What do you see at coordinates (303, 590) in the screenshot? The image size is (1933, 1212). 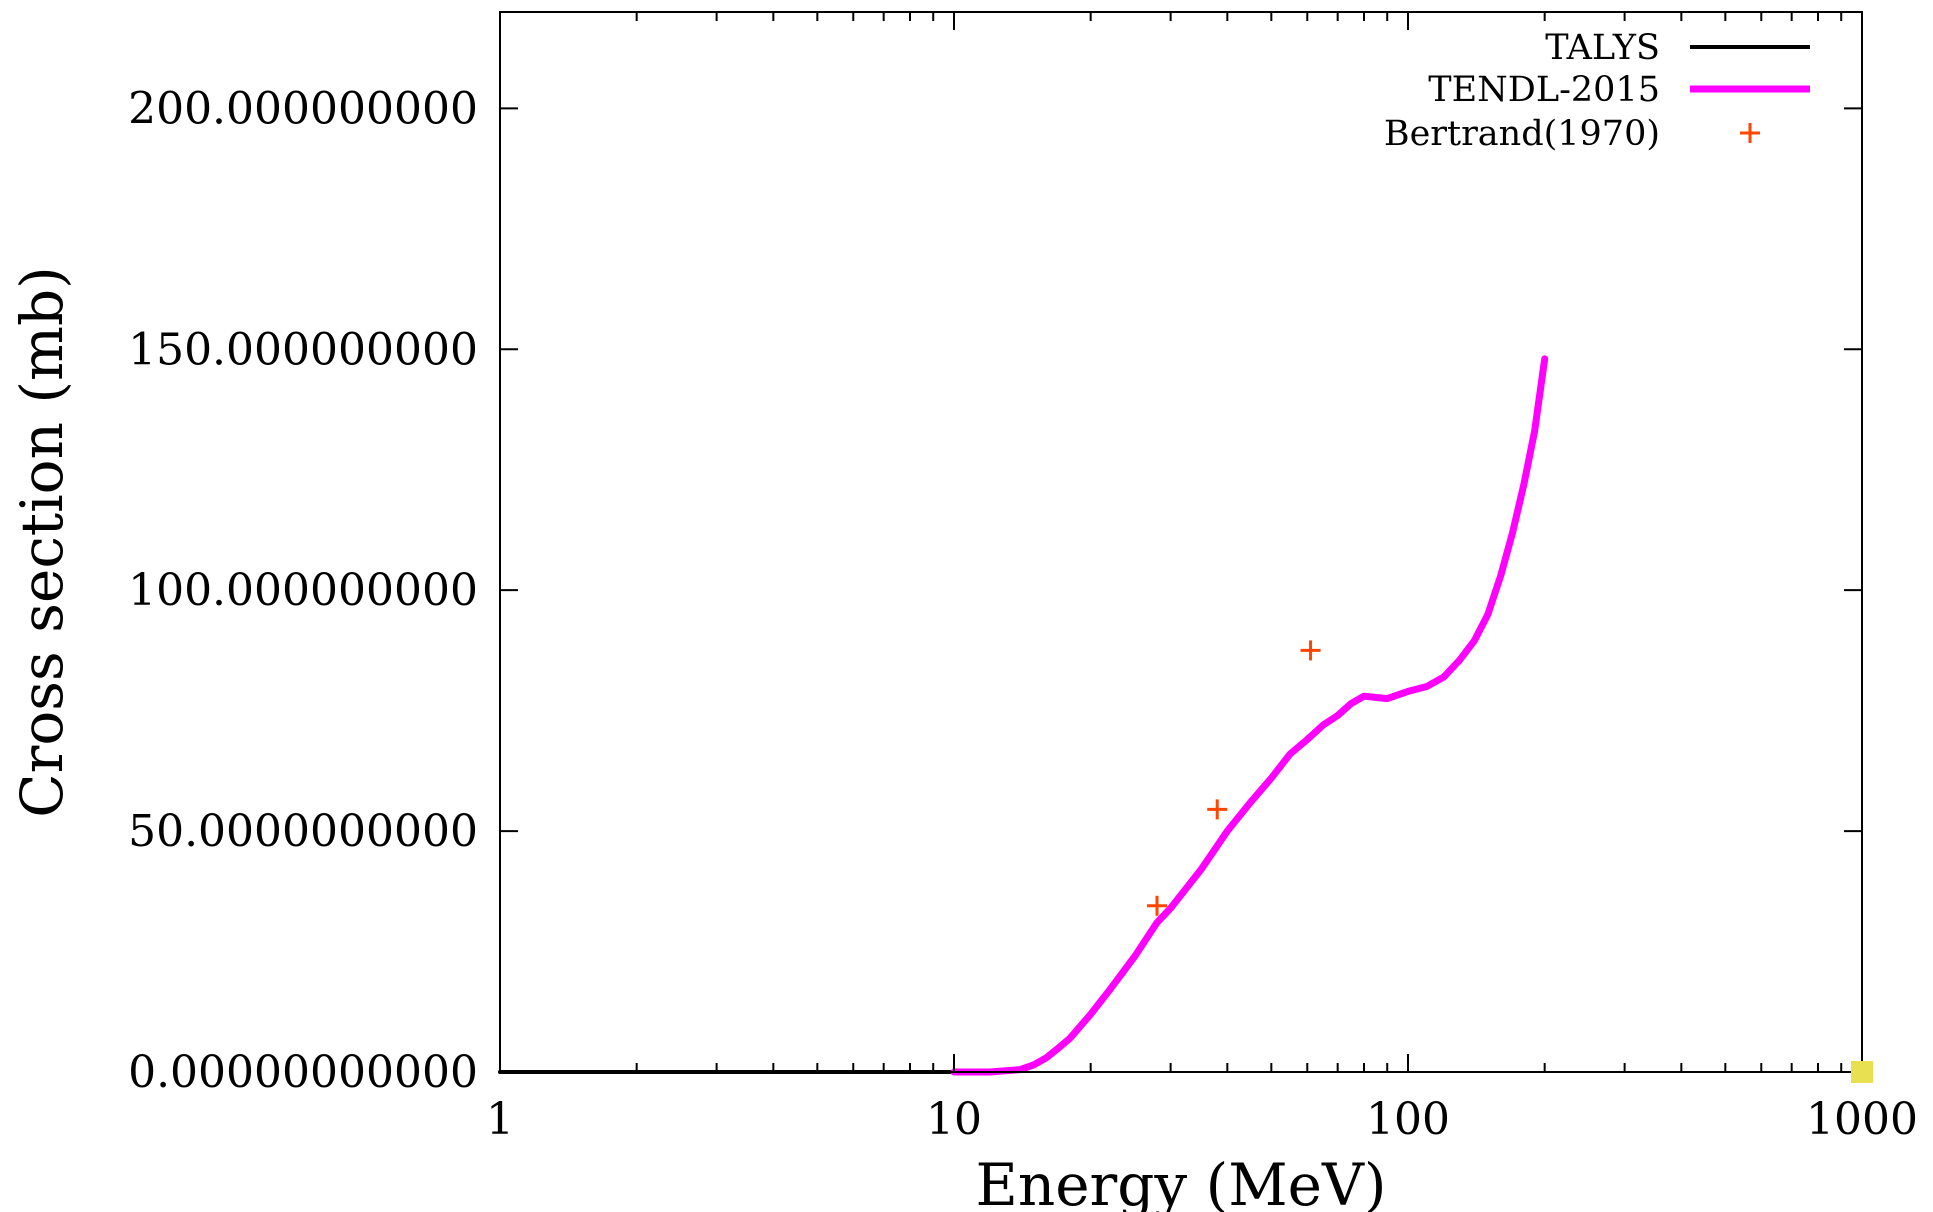 I see `y-tick-label: 100.000000000` at bounding box center [303, 590].